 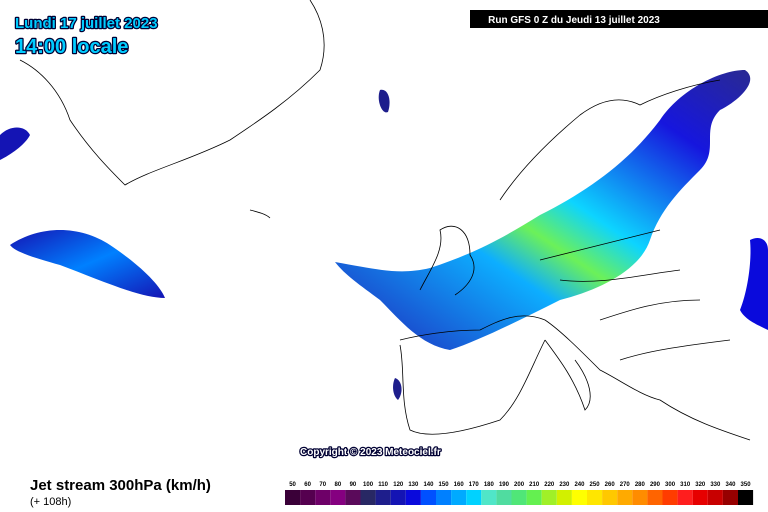 What do you see at coordinates (595, 485) in the screenshot?
I see `legend-label: 250` at bounding box center [595, 485].